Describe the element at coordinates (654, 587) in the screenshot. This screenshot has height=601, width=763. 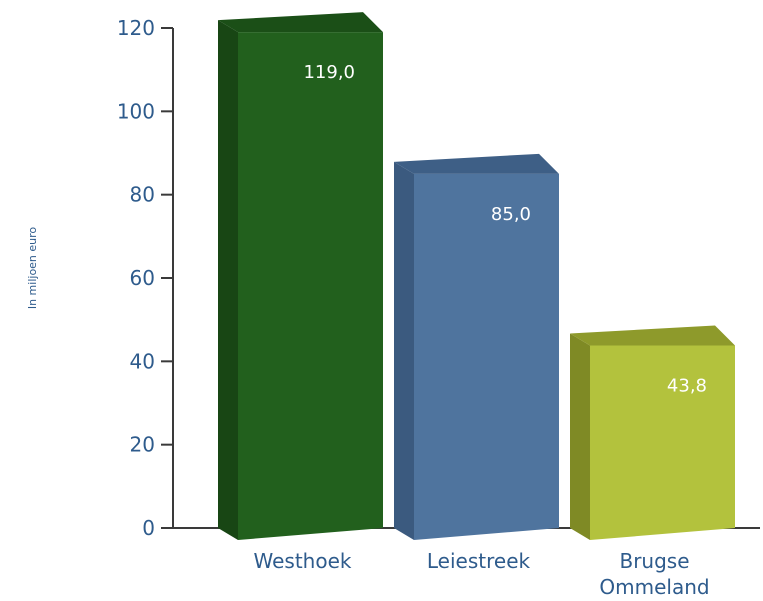
I see `category-label-2-1: Ommeland` at that location.